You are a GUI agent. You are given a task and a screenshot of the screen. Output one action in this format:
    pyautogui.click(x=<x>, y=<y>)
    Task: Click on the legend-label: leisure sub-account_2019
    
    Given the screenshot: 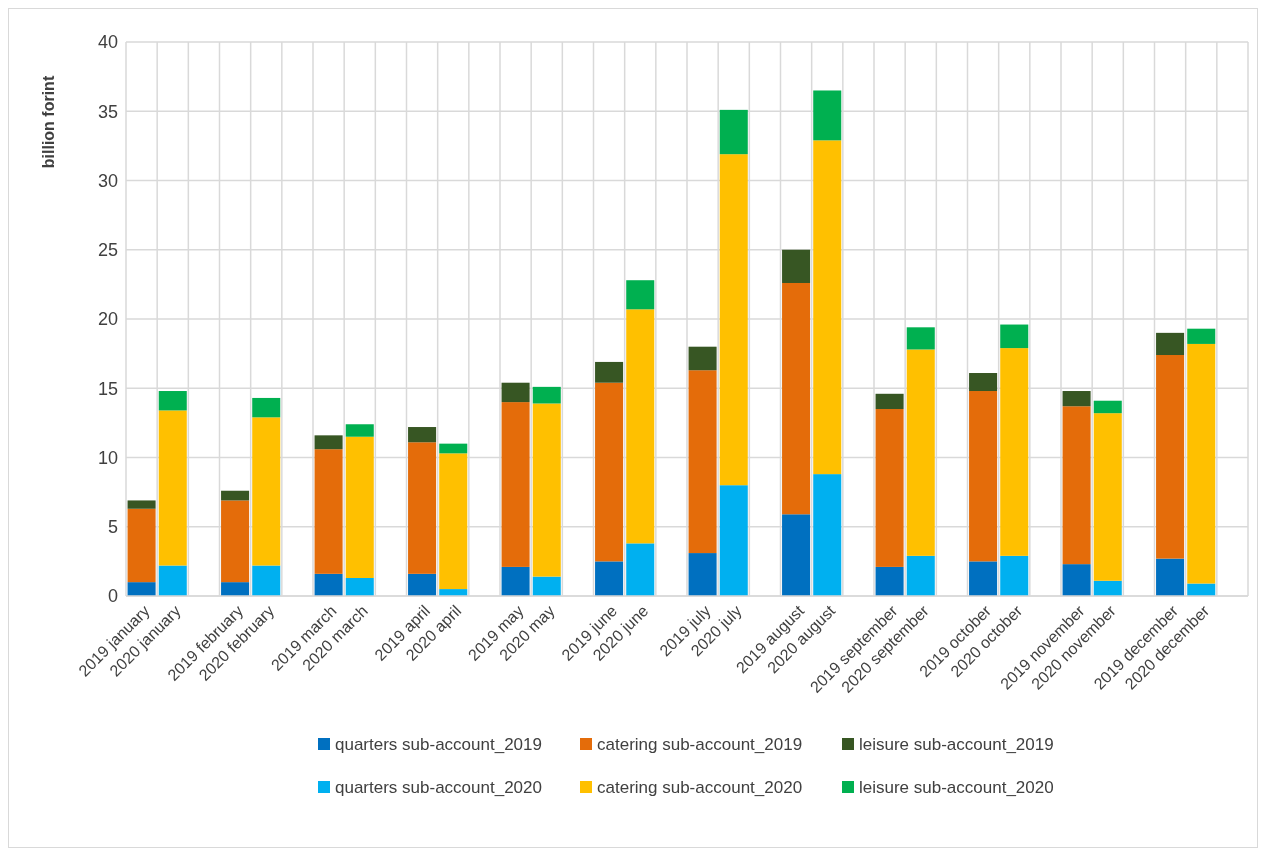 What is the action you would take?
    pyautogui.click(x=956, y=744)
    